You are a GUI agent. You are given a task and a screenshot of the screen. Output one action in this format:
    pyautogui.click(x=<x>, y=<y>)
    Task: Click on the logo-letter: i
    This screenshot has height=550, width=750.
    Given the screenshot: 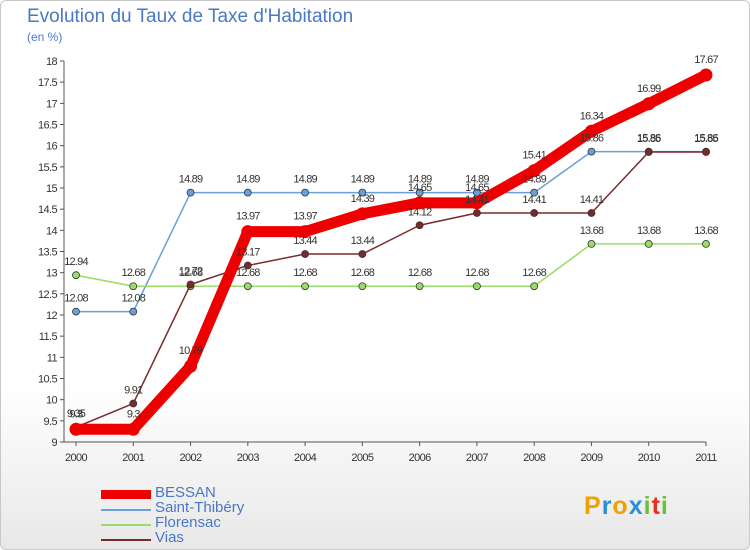 What is the action you would take?
    pyautogui.click(x=647, y=506)
    